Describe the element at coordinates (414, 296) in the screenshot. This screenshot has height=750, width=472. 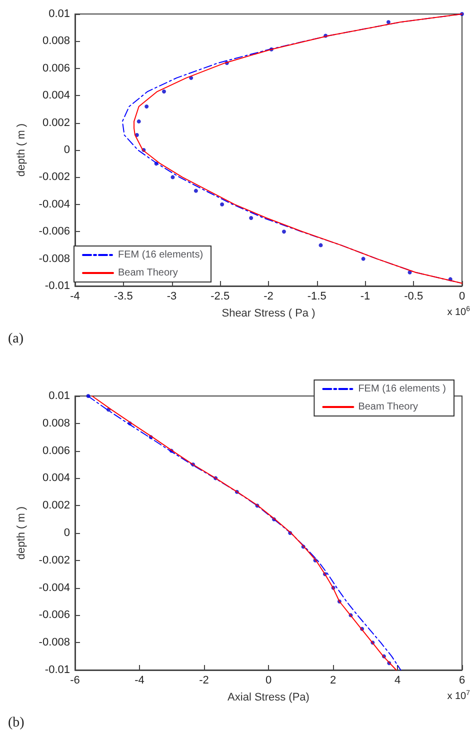
I see `x-tick-label: -0.5` at that location.